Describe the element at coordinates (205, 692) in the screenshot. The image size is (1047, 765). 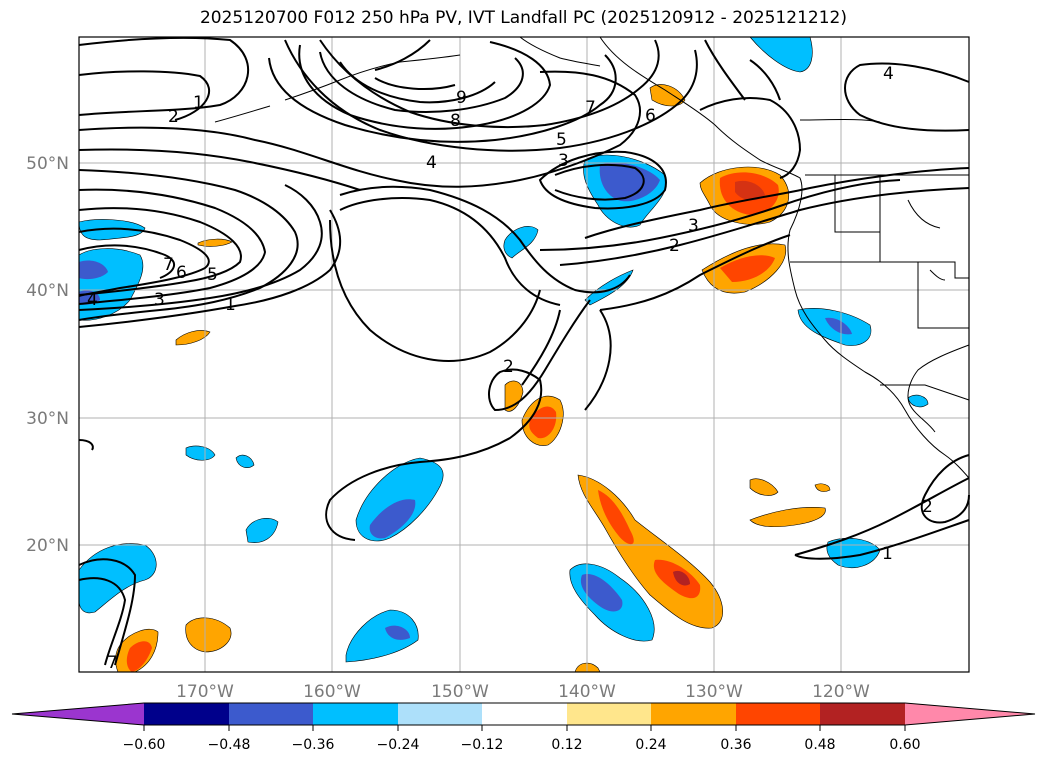
I see `lon-label: 170°W` at that location.